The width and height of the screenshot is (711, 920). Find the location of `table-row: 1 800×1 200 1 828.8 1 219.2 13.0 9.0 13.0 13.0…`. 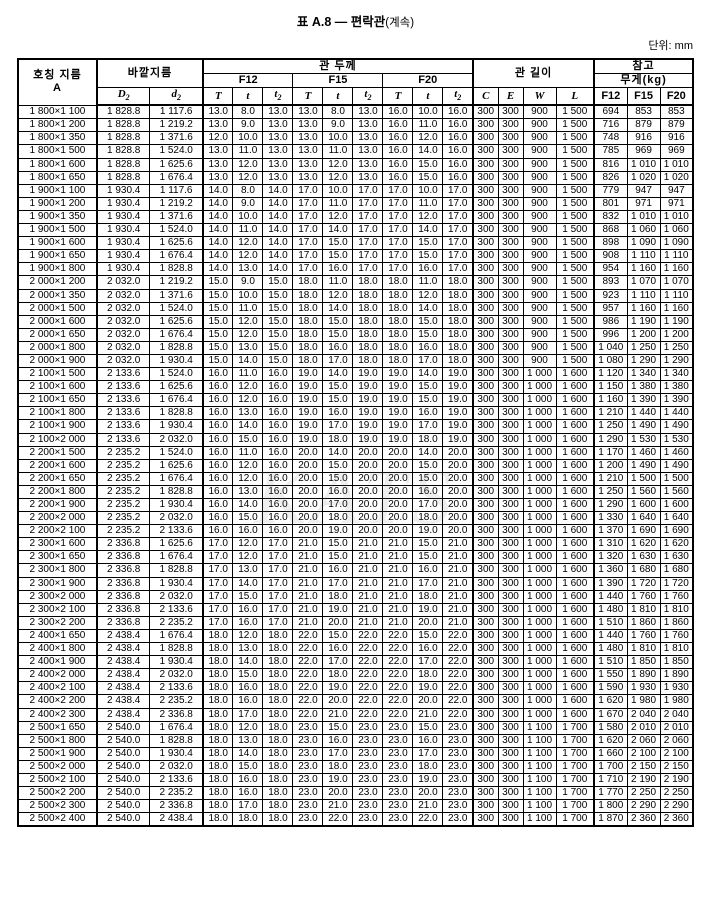

table-row: 1 800×1 200 1 828.8 1 219.2 13.0 9.0 13.0 13.0… is located at coordinates (355, 125).